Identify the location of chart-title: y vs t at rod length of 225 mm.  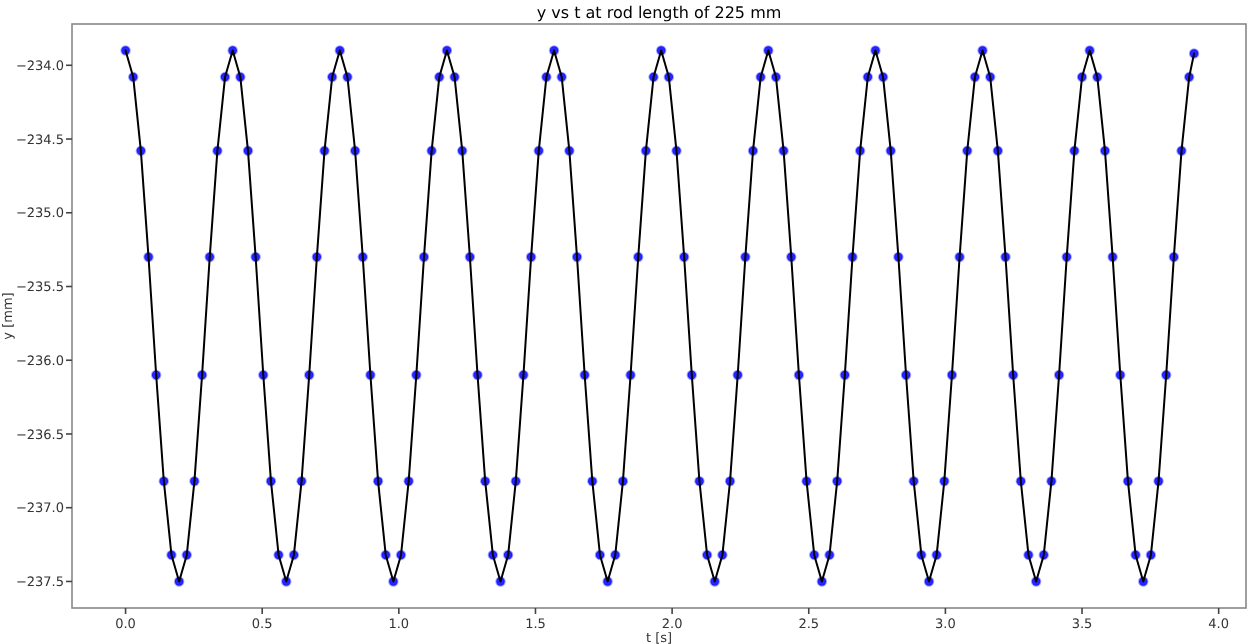
(659, 13).